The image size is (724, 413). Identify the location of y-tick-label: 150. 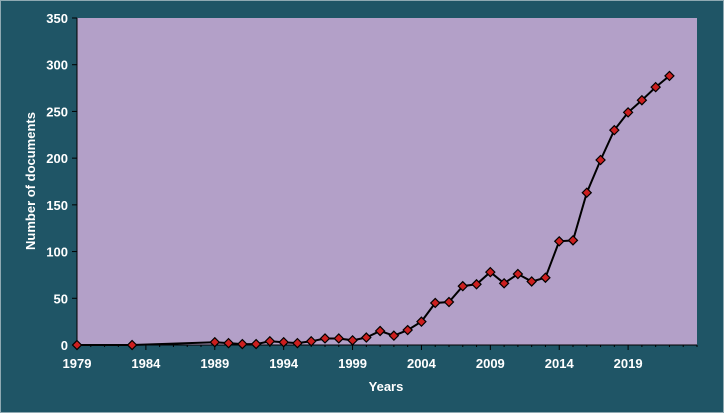
(57, 205).